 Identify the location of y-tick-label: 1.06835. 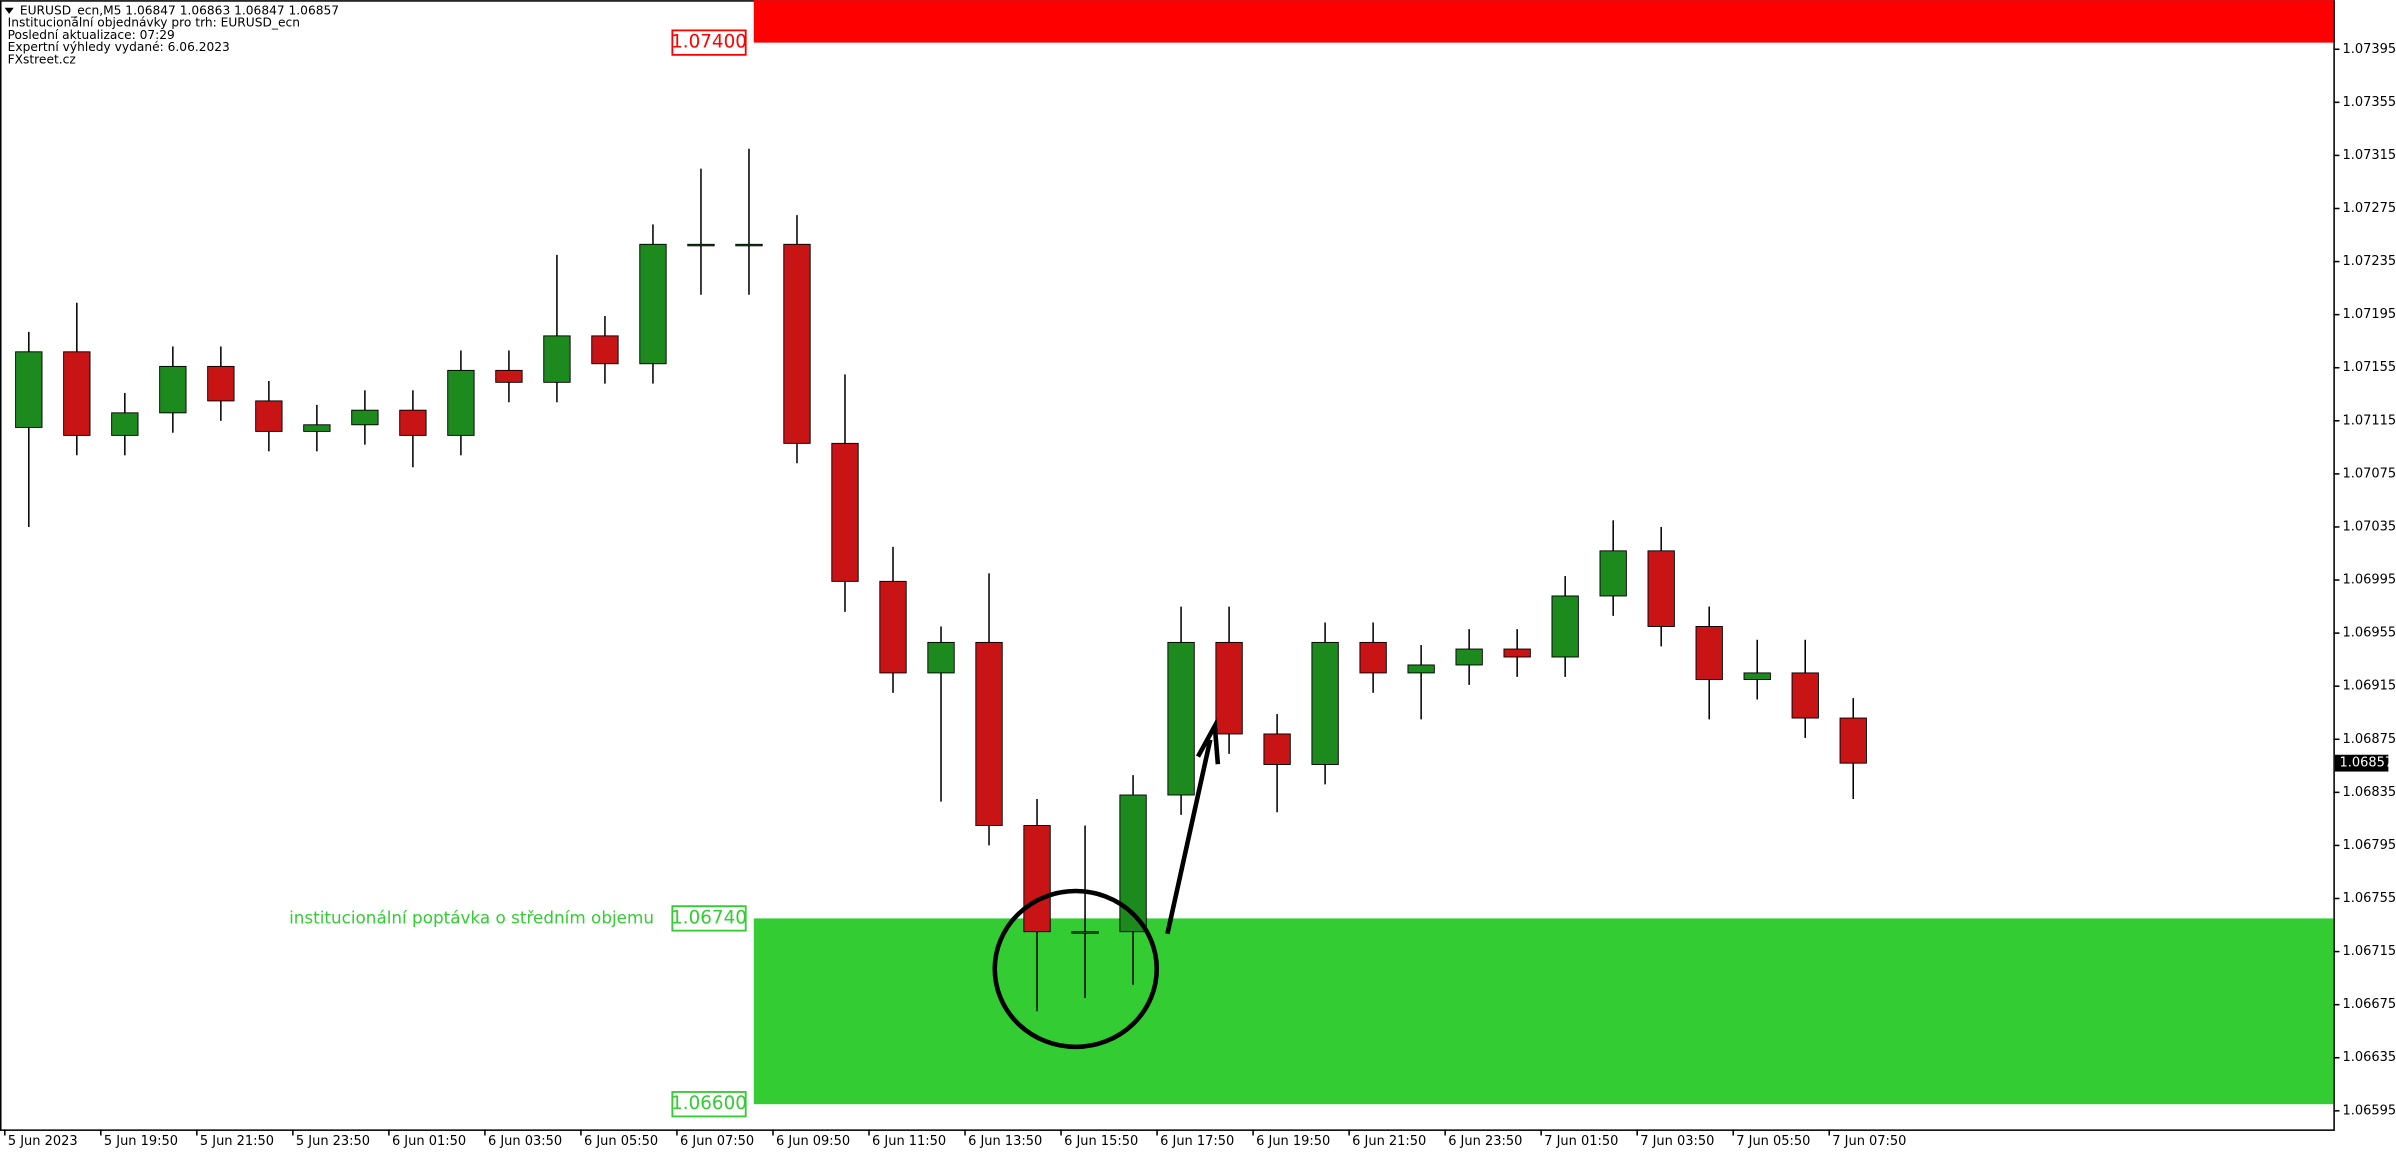
(2369, 792).